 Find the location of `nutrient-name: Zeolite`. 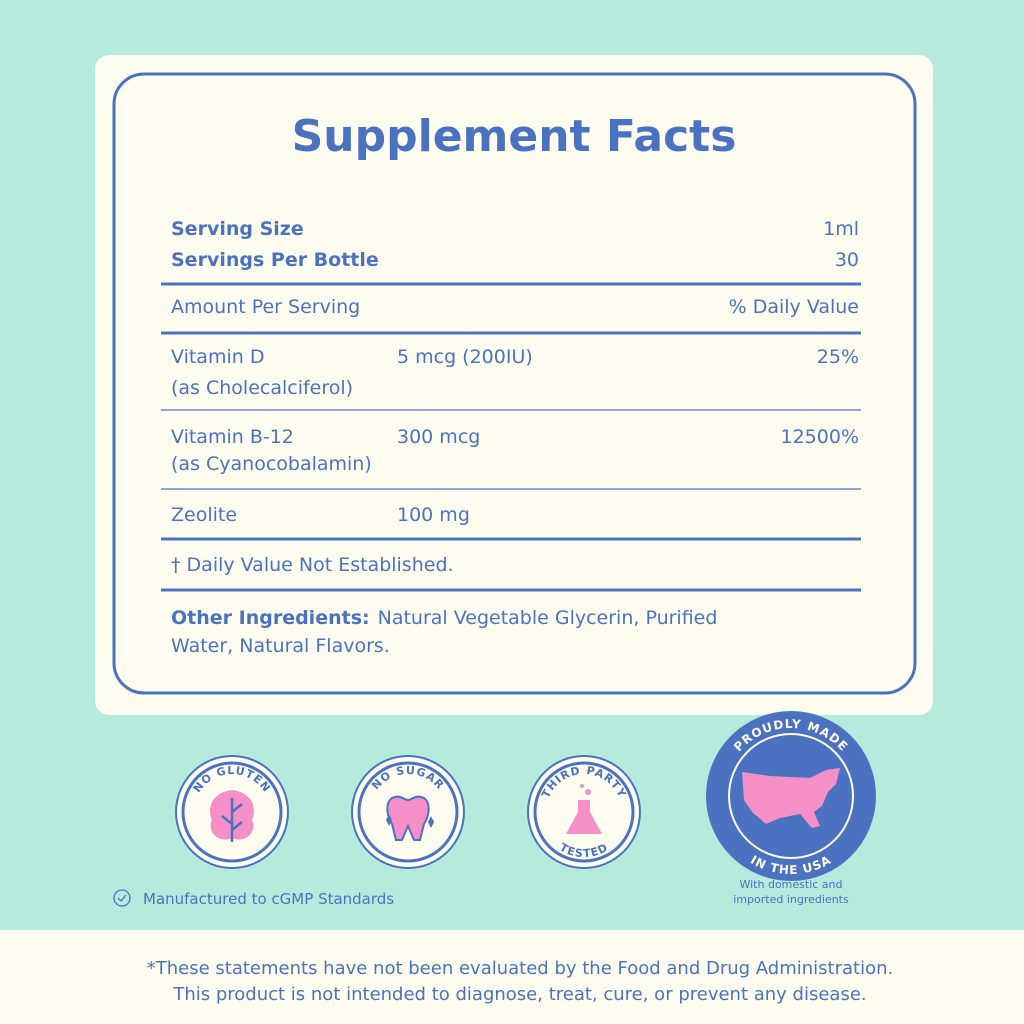

nutrient-name: Zeolite is located at coordinates (204, 515).